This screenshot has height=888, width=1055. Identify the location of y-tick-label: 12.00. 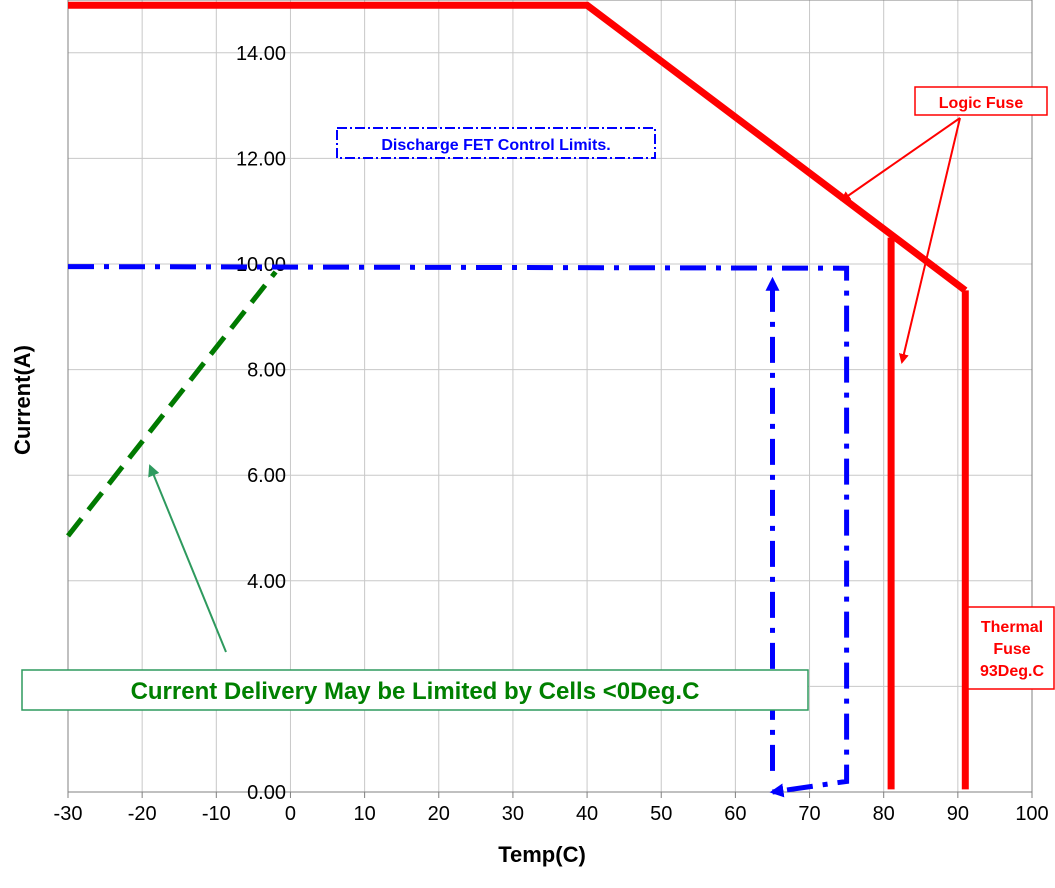
(261, 159).